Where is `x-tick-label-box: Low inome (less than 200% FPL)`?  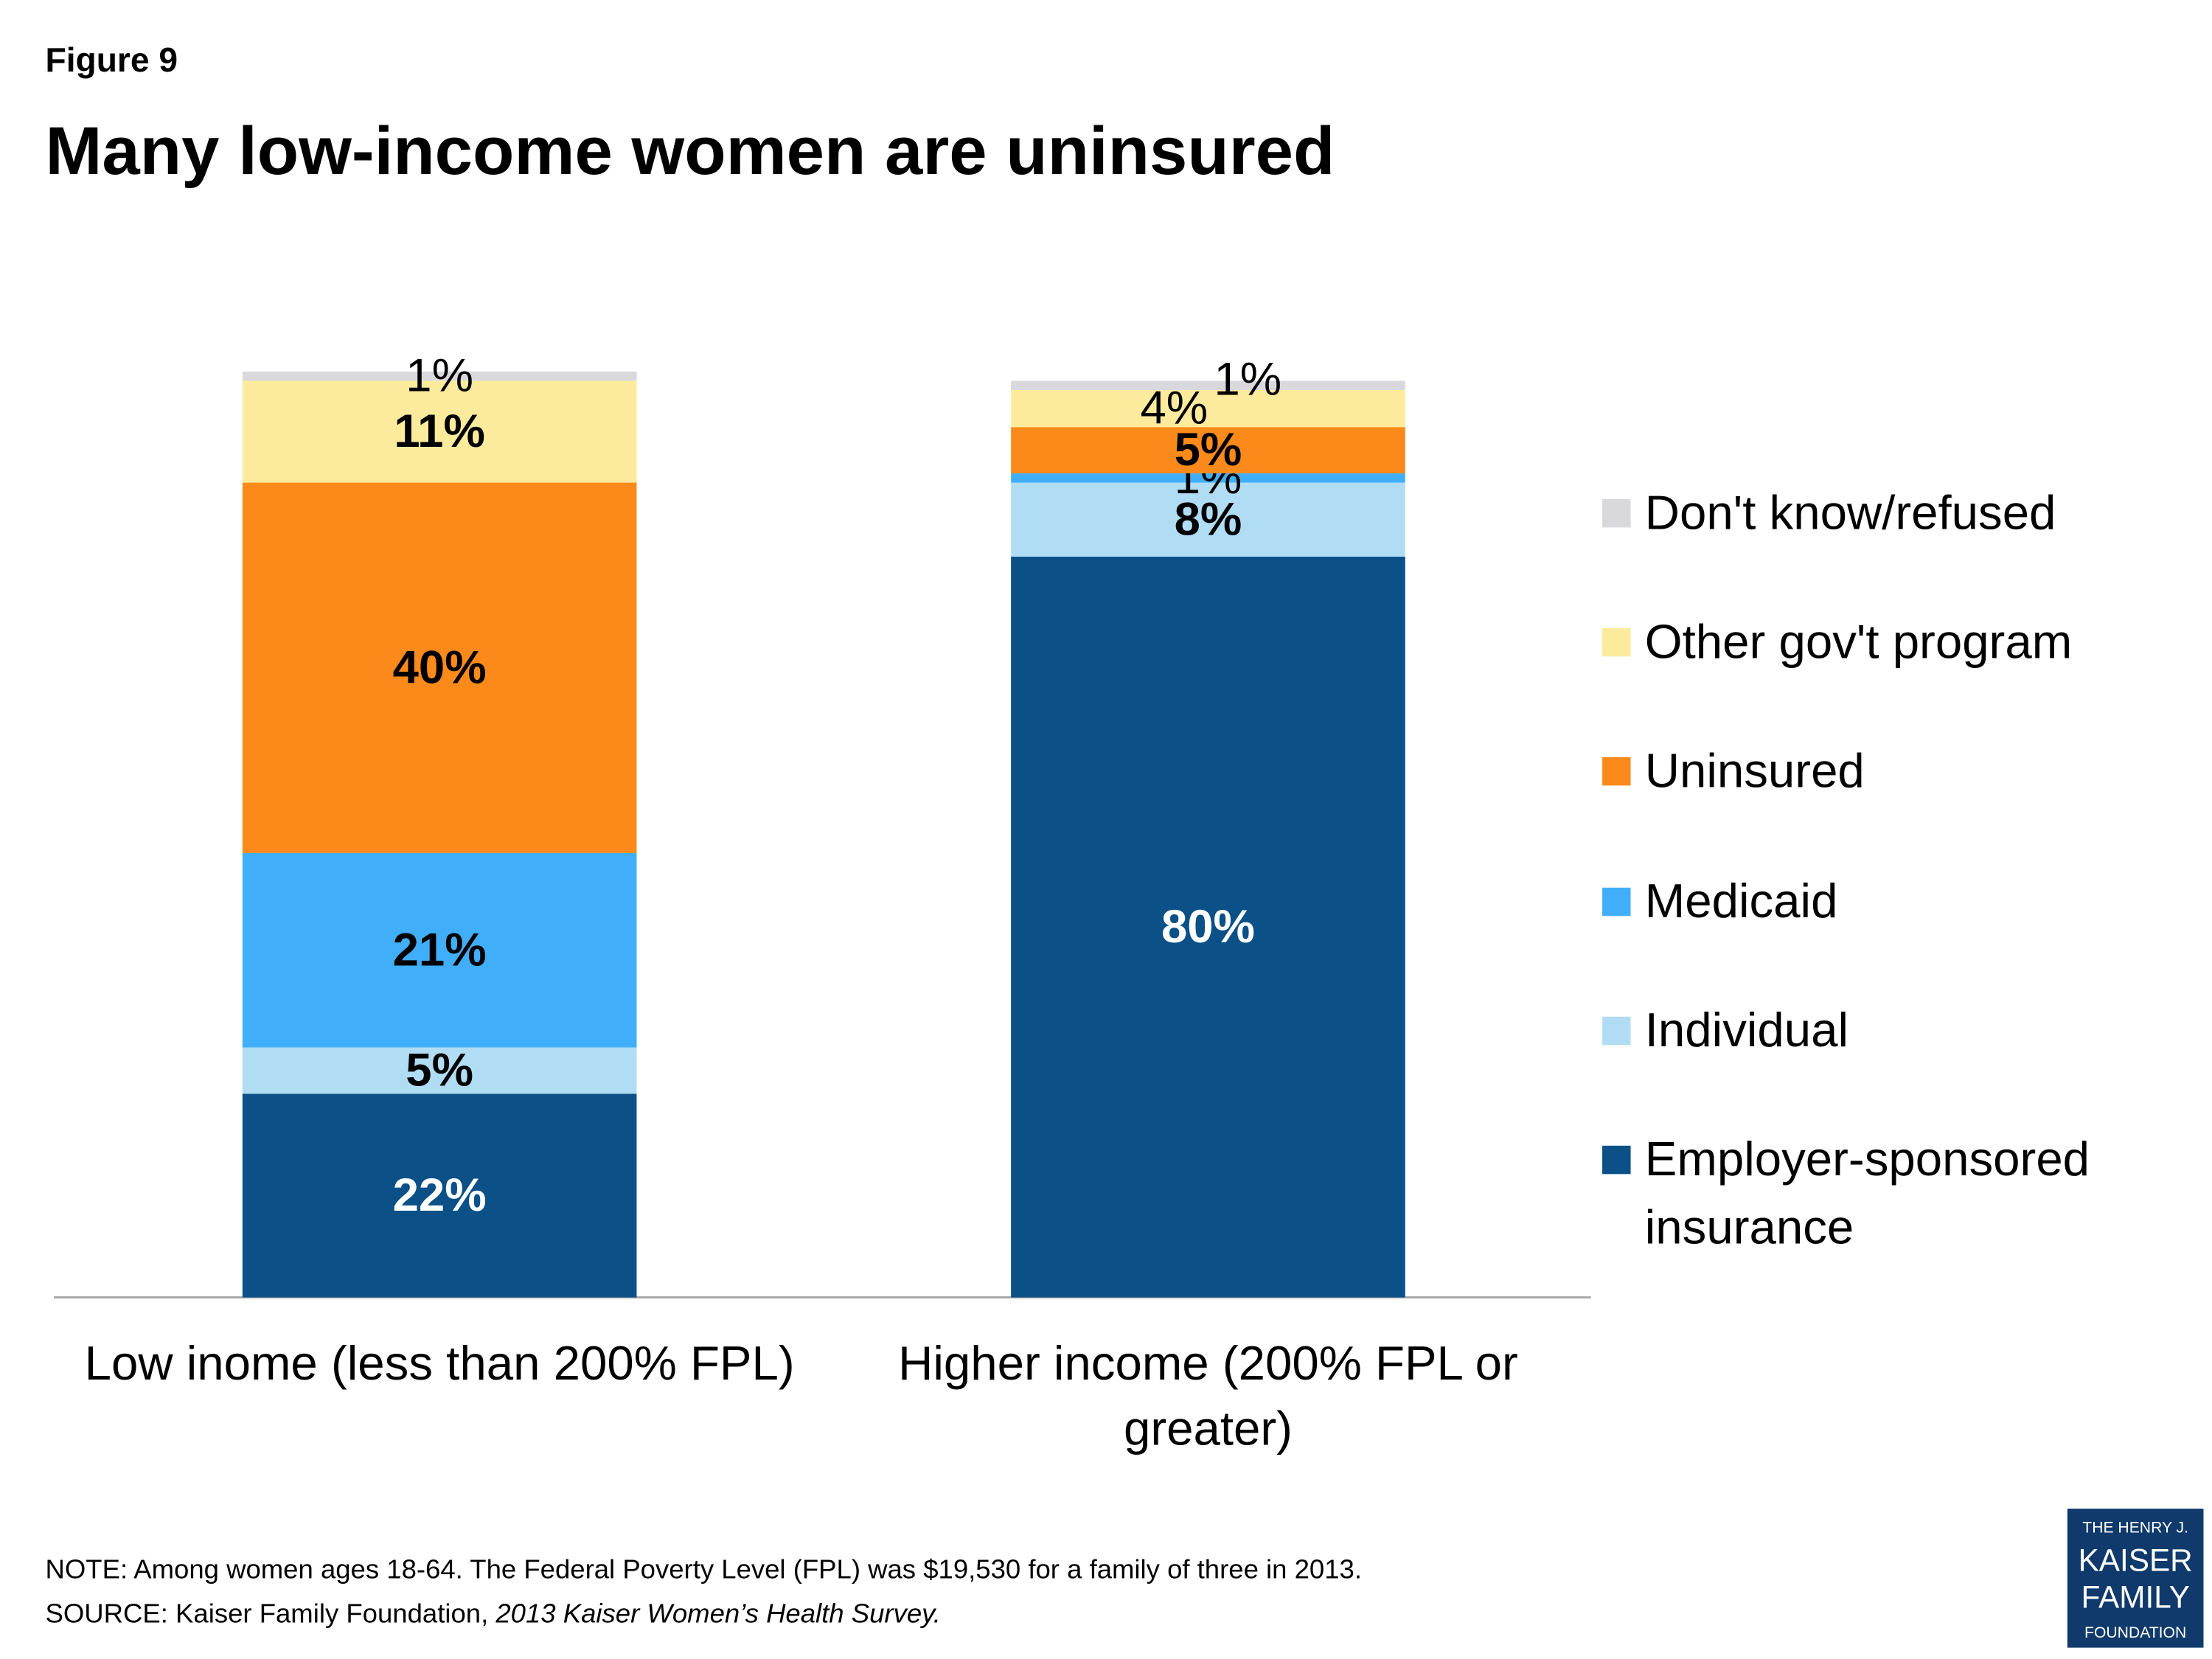 x-tick-label-box: Low inome (less than 200% FPL) is located at coordinates (439, 1364).